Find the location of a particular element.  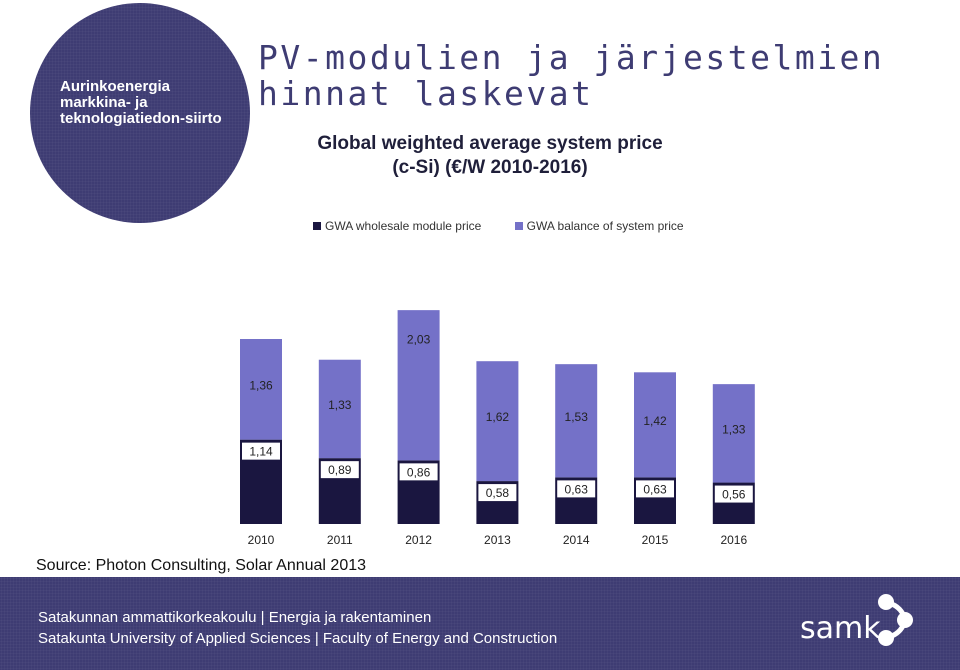

bar-bos-2015 is located at coordinates (655, 425).